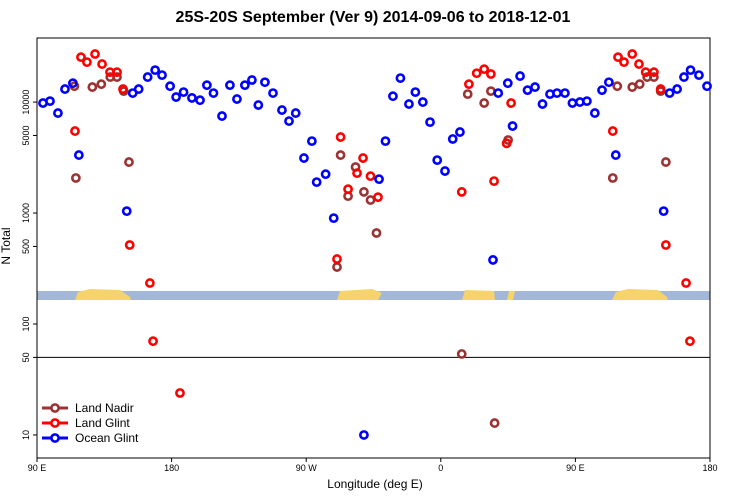 This screenshot has width=750, height=500. Describe the element at coordinates (374, 484) in the screenshot. I see `x-axis-label: Longitude (deg E)` at that location.